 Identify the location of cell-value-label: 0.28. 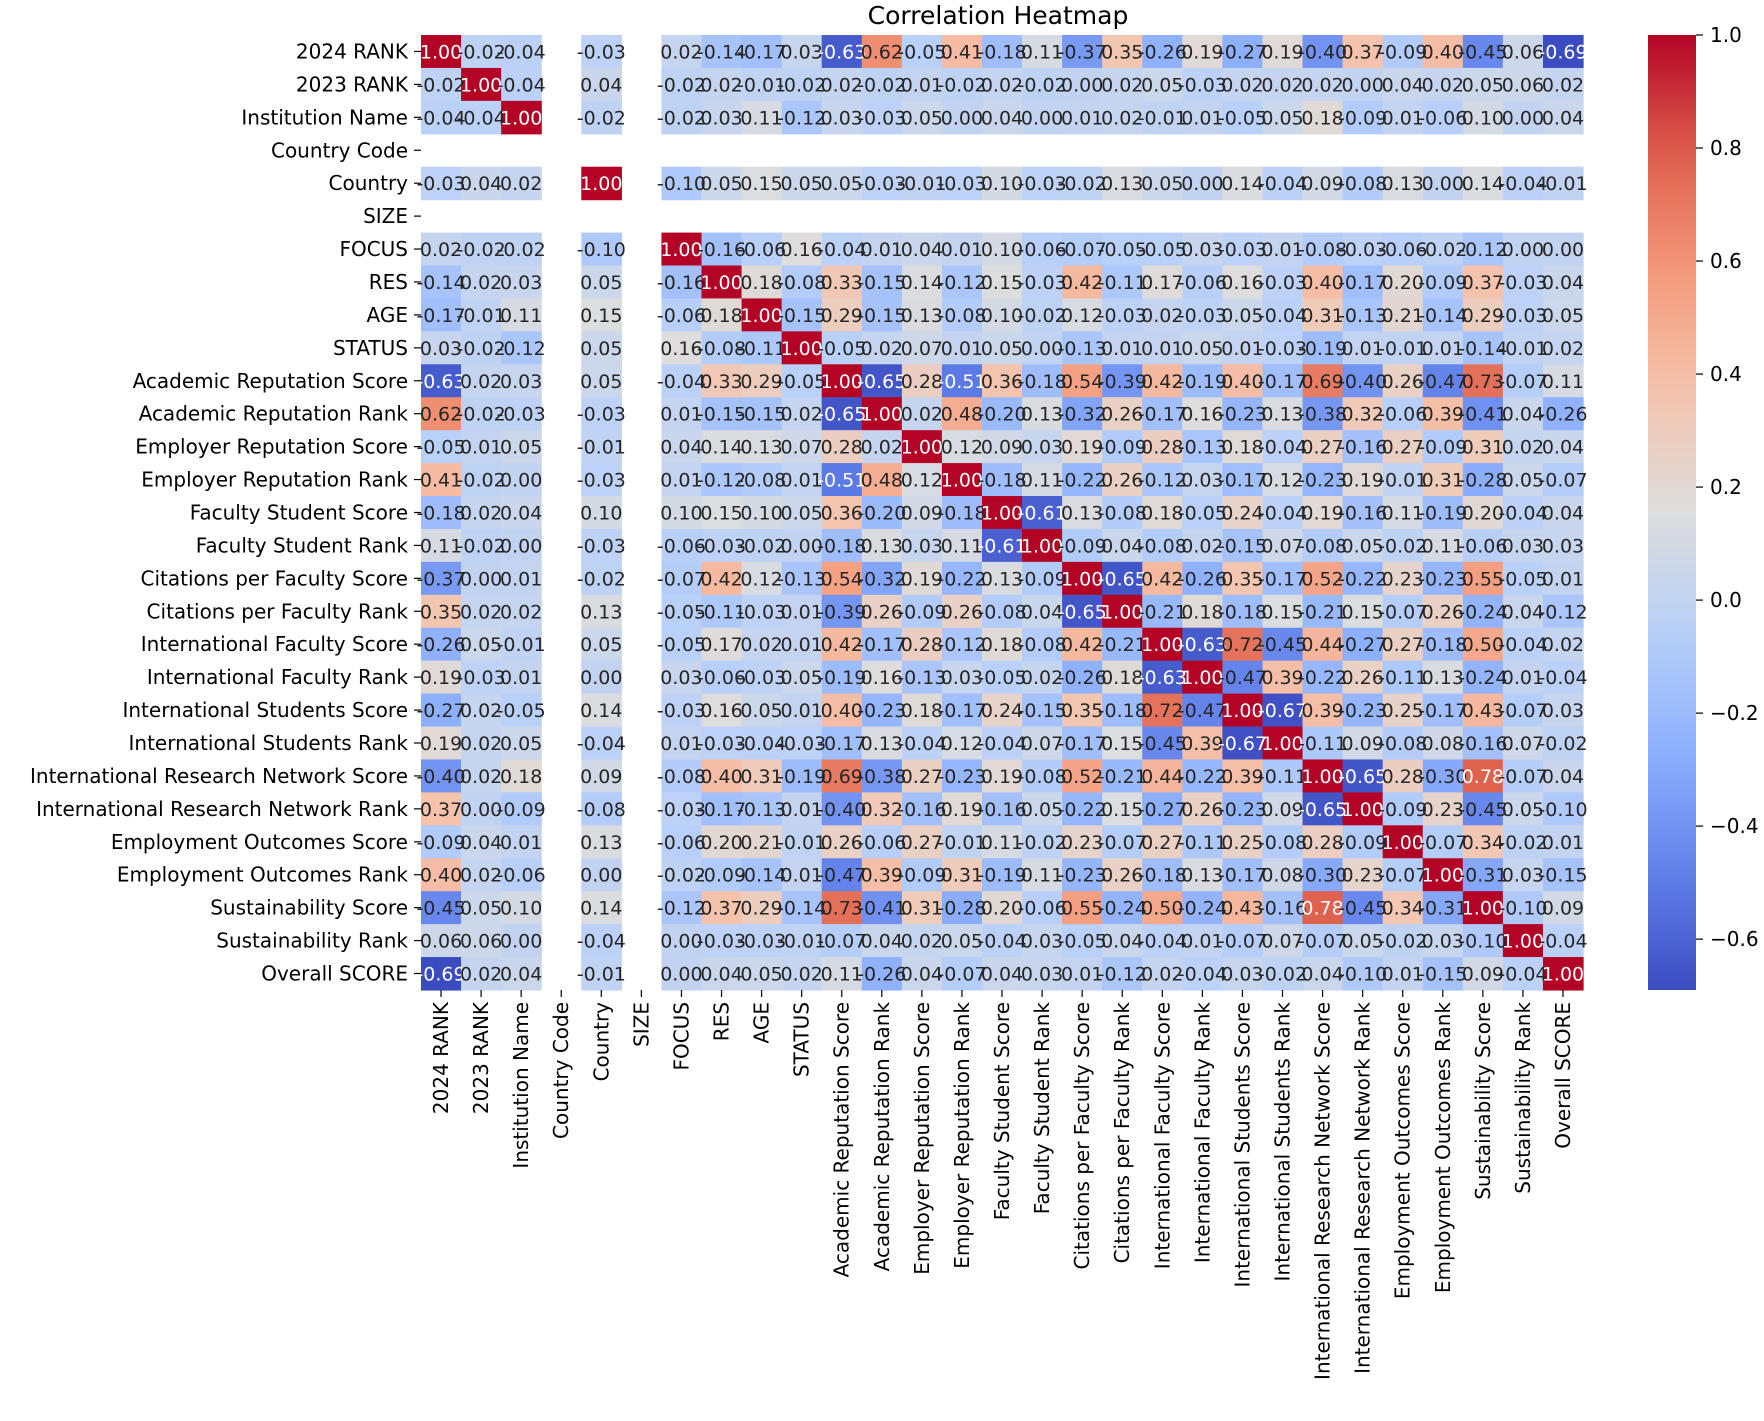
(1162, 448).